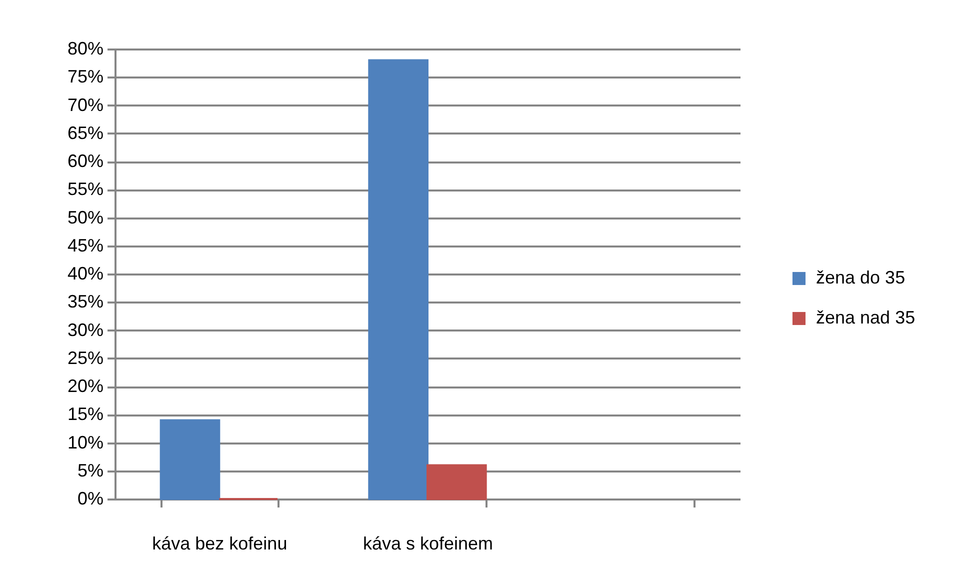 The image size is (958, 581). Describe the element at coordinates (85, 76) in the screenshot. I see `y-tick-label: 75%` at that location.